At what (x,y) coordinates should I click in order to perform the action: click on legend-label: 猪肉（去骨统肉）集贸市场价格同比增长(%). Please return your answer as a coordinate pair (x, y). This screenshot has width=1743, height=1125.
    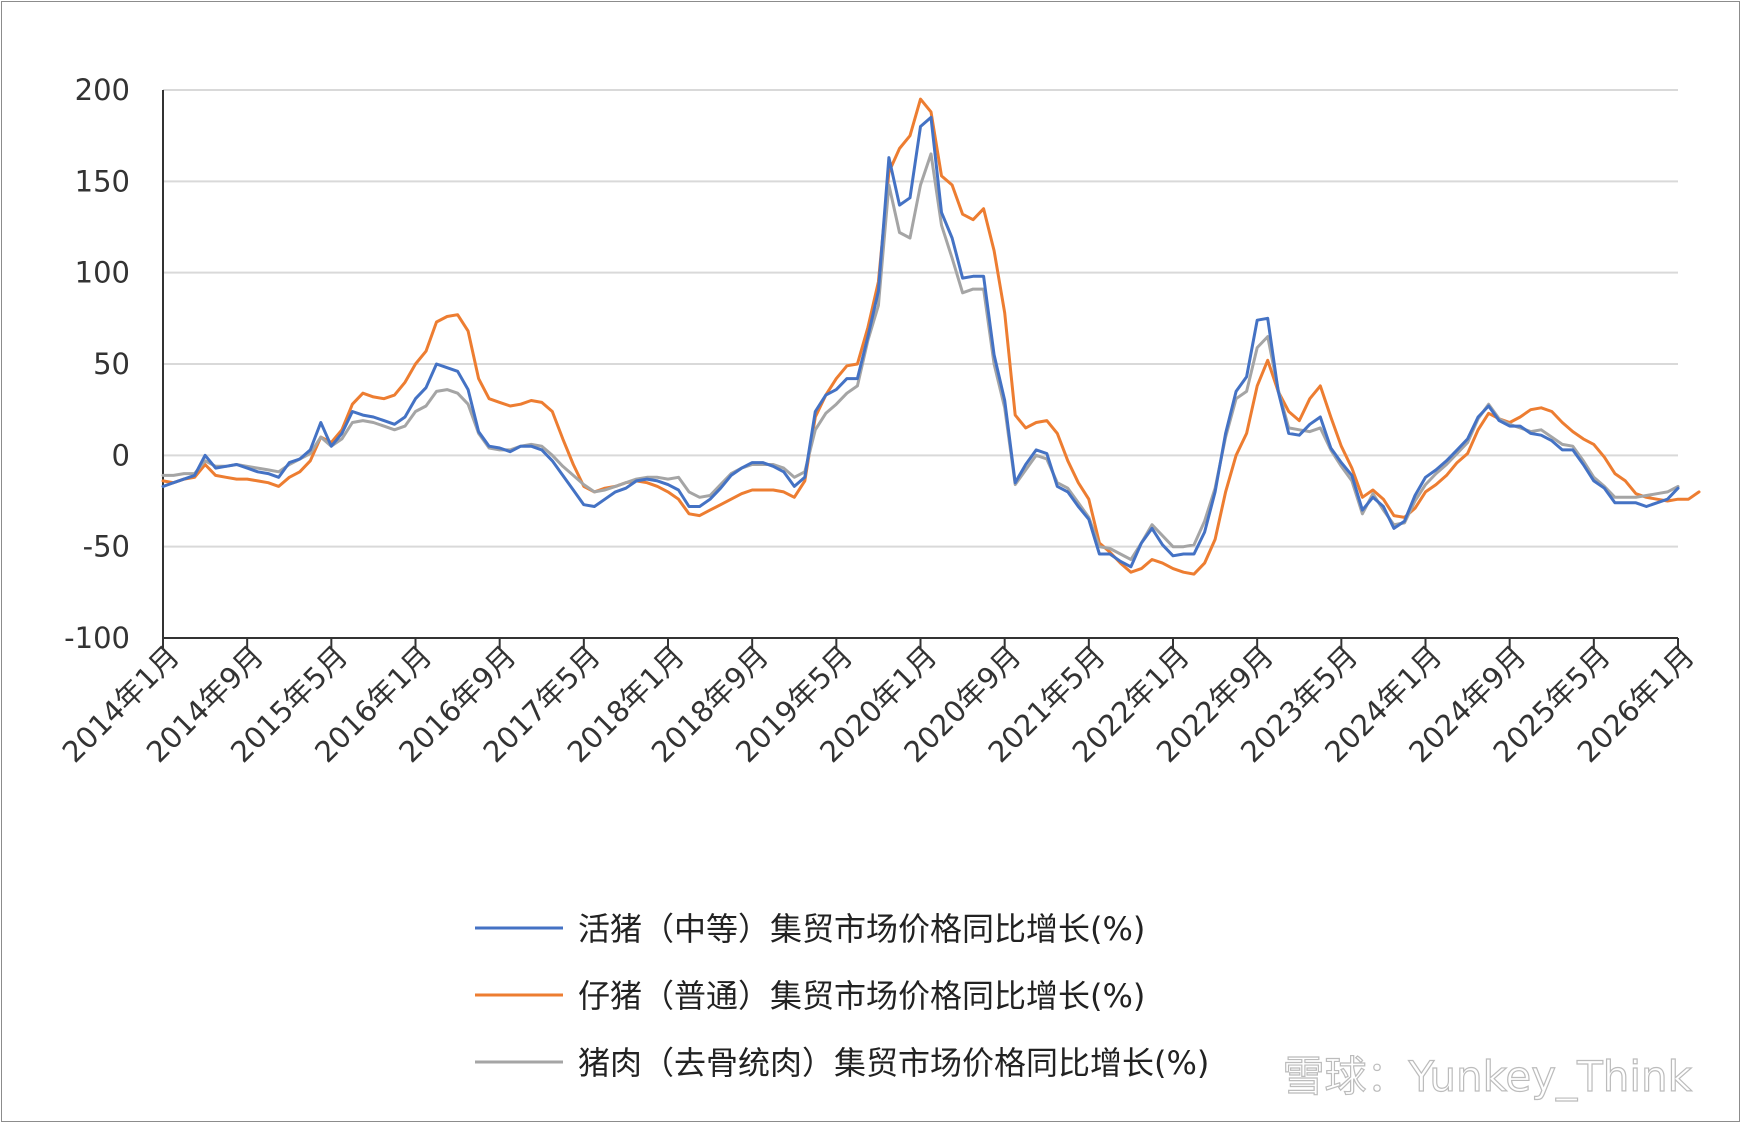
    Looking at the image, I should click on (893, 1063).